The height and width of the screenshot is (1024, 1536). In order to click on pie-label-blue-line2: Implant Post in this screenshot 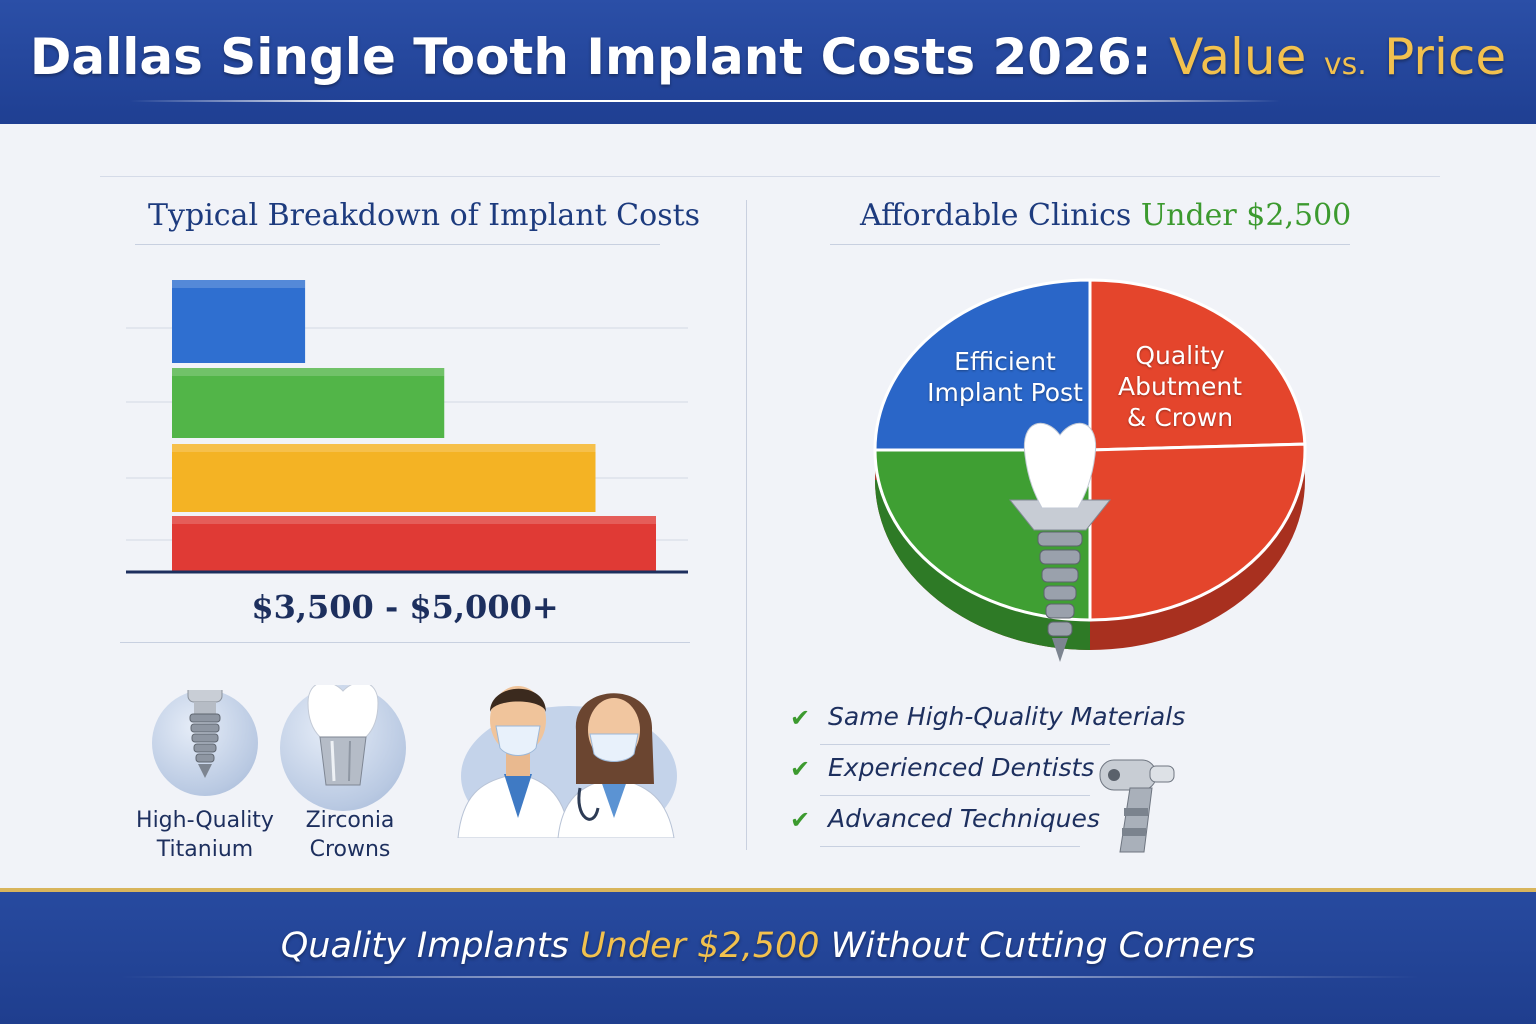, I will do `click(1005, 392)`.